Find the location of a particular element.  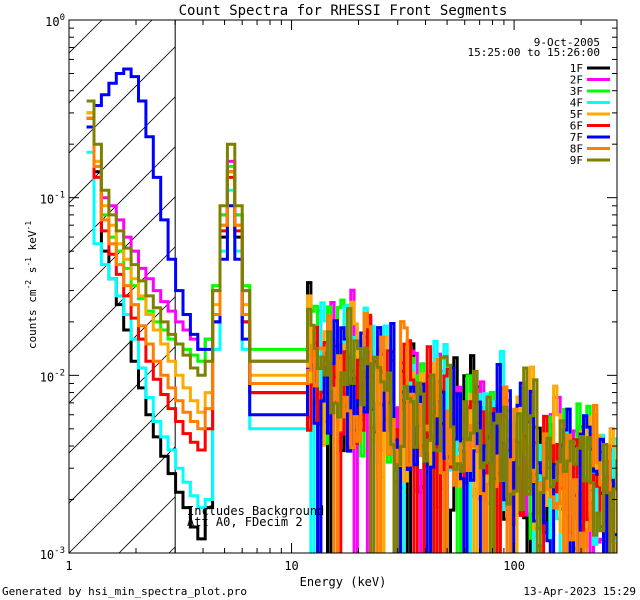

footer-generated-by: Generated by hsi_min_spectra_plot.pro is located at coordinates (124, 591).